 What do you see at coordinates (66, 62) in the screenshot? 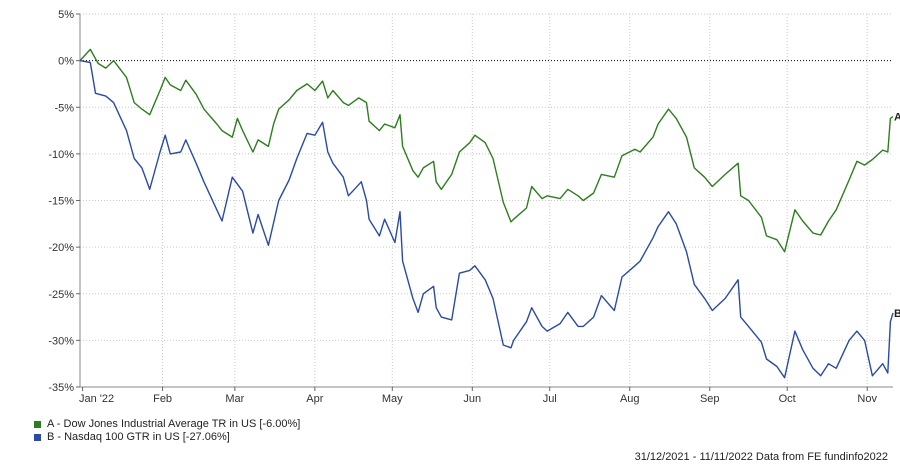
I see `y-tick-label: 0%` at bounding box center [66, 62].